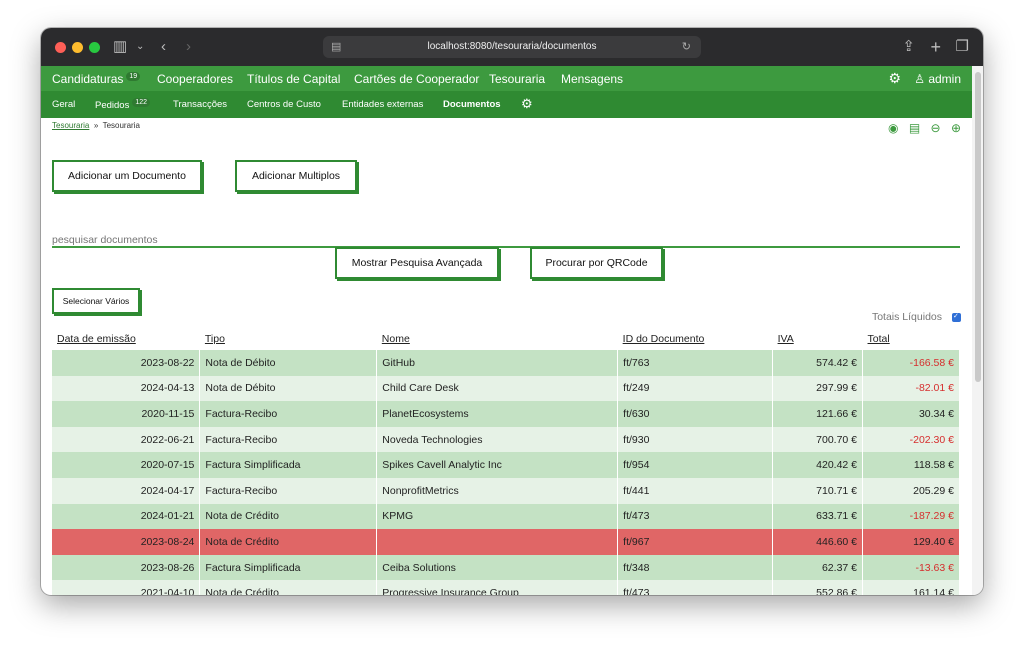 The width and height of the screenshot is (1024, 650). What do you see at coordinates (908, 46) in the screenshot?
I see `share-icon: ⇪` at bounding box center [908, 46].